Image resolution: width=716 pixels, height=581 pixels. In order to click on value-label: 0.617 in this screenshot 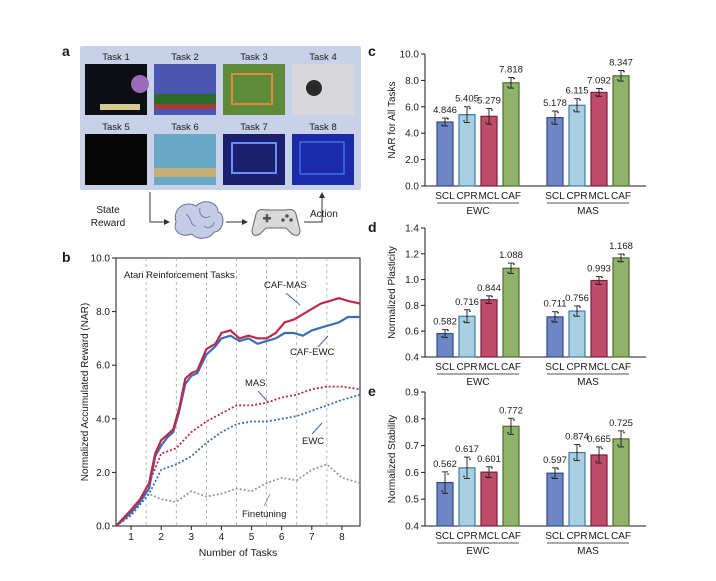, I will do `click(467, 449)`.